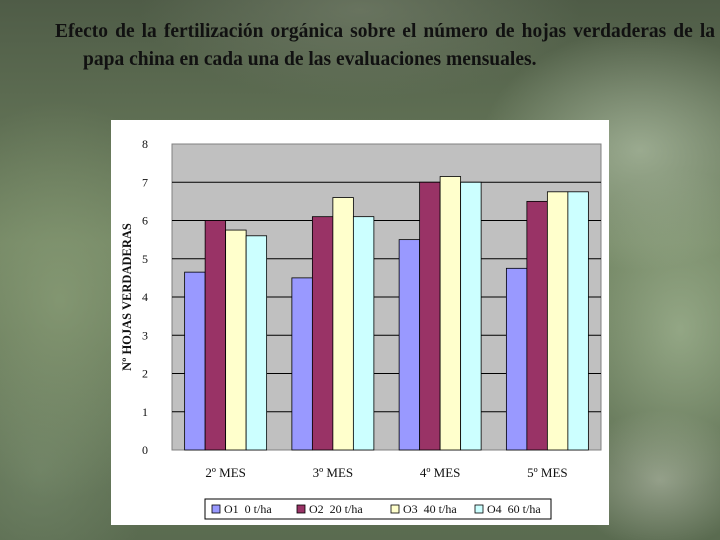  Describe the element at coordinates (514, 509) in the screenshot. I see `legend-label-4: O4 60 t/ha` at that location.